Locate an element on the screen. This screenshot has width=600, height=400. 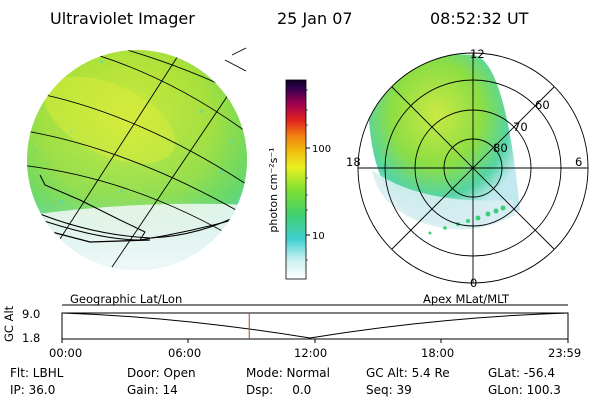
status-glon: GLon: 100.3 is located at coordinates (524, 390).